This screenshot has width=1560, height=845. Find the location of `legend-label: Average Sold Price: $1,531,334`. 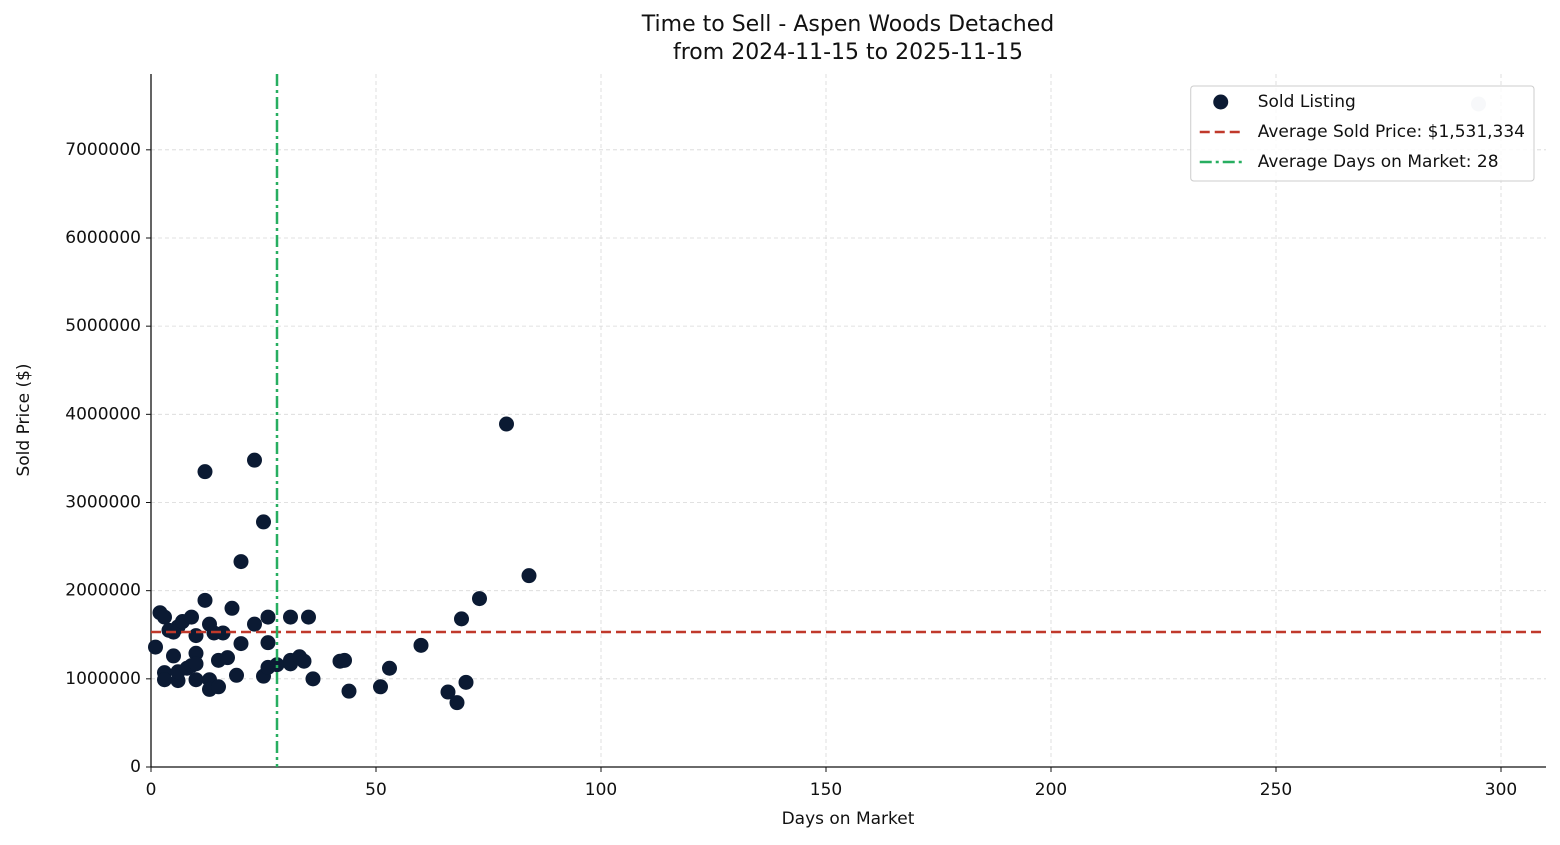

legend-label: Average Sold Price: $1,531,334 is located at coordinates (1391, 132).